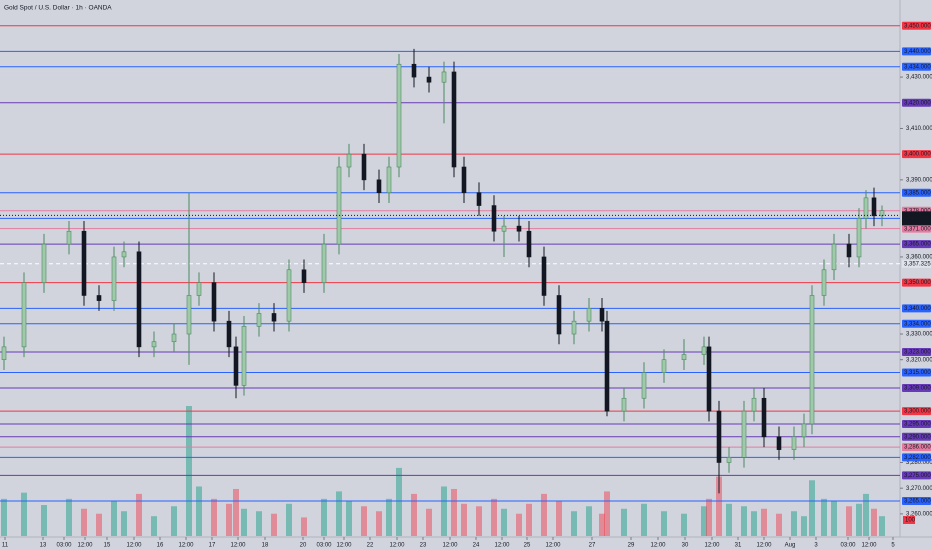  Describe the element at coordinates (919, 463) in the screenshot. I see `y-tick-label: 3,280.000` at that location.